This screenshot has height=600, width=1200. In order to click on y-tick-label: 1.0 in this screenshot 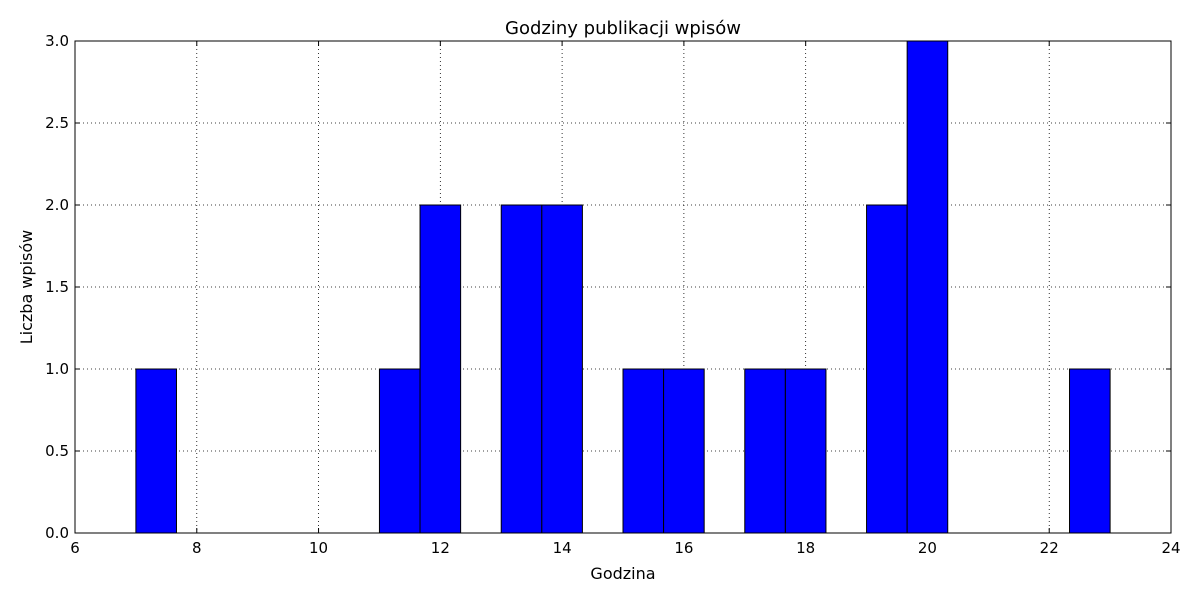, I will do `click(57, 369)`.